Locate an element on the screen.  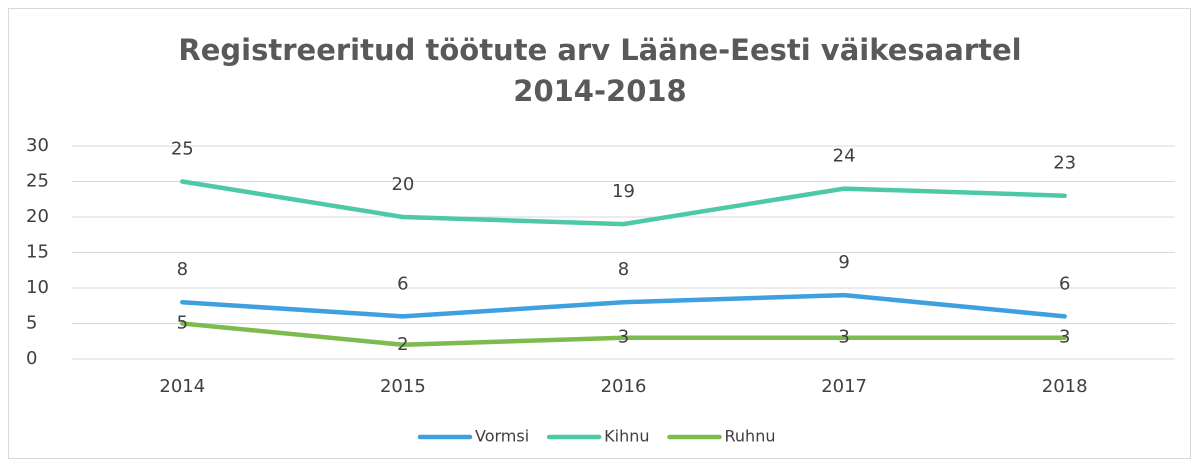
y-tick-label: 5 is located at coordinates (31, 323).